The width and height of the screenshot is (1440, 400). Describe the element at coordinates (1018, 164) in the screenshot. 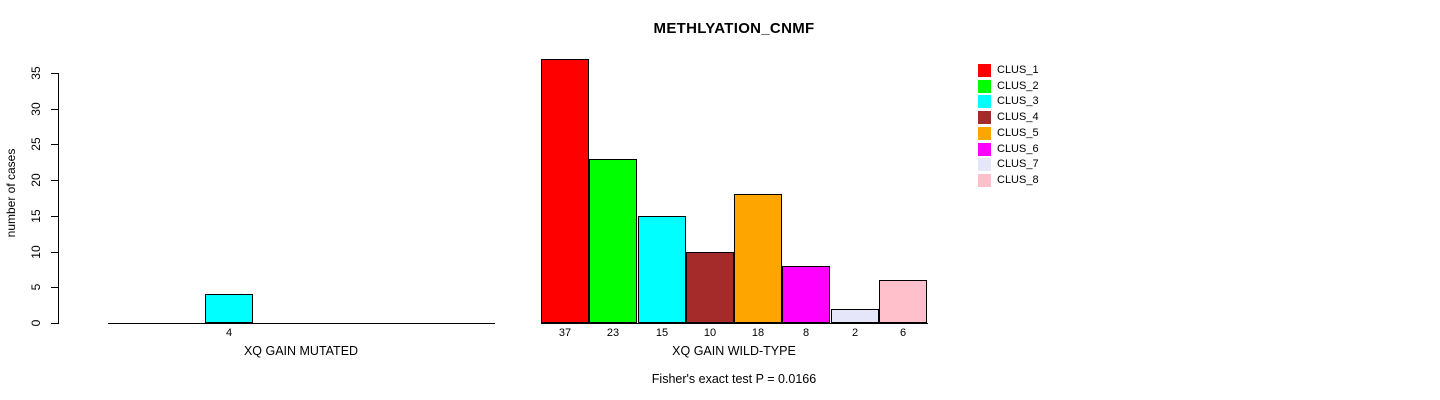

I see `legend-label: CLUS_7` at that location.